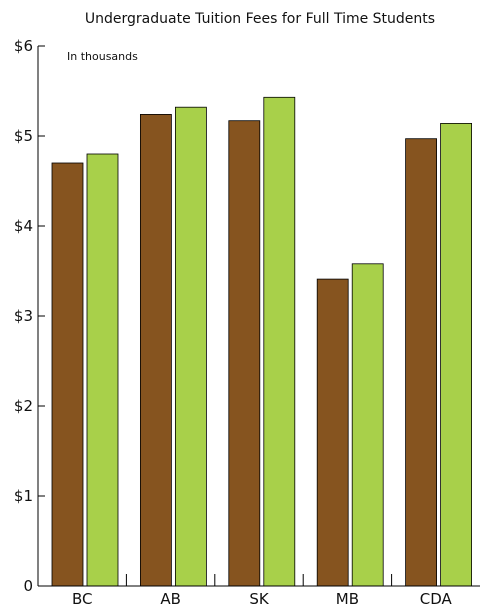 The width and height of the screenshot is (480, 609). I want to click on y-tick-label: $3, so click(23, 316).